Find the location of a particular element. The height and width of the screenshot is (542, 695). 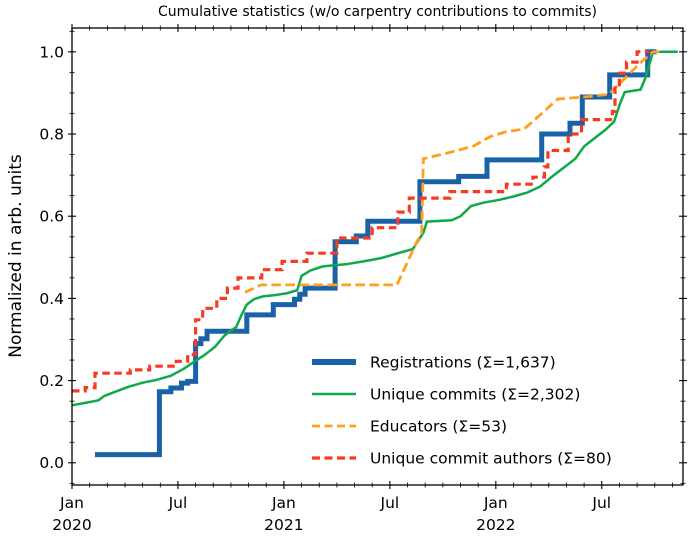

x-axis-tick-year-label: 2022 is located at coordinates (495, 525).